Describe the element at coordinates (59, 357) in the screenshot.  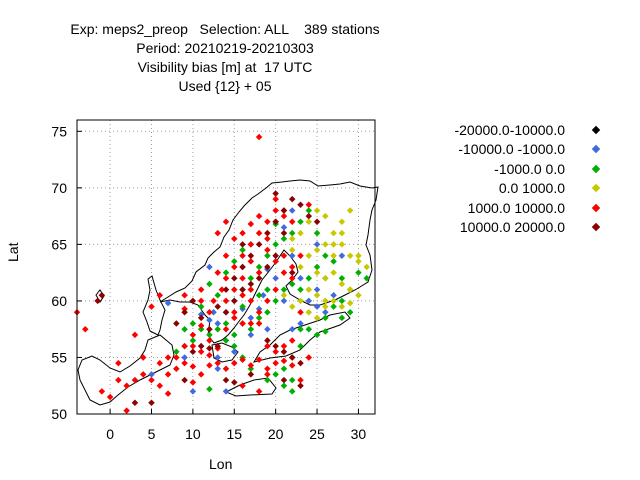
I see `y-tick-label: 55` at that location.